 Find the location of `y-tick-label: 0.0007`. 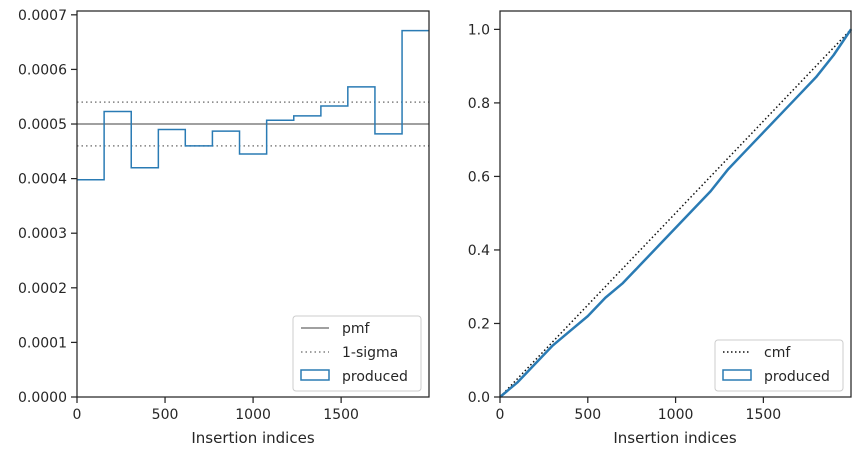

y-tick-label: 0.0007 is located at coordinates (42, 16).